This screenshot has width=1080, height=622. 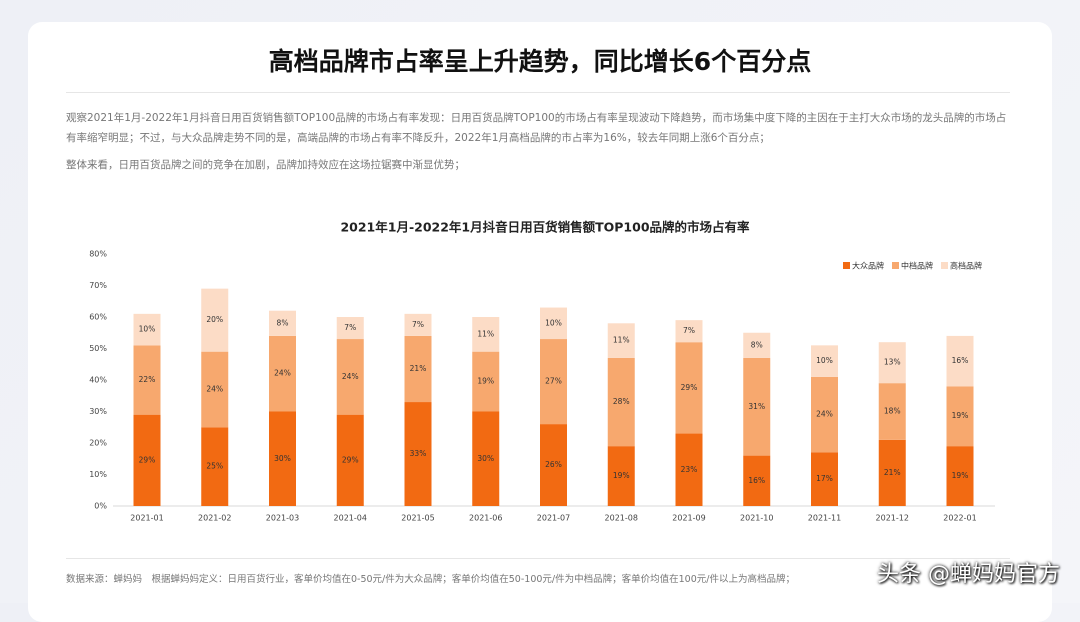 I want to click on y-tick-label: 40%, so click(x=98, y=380).